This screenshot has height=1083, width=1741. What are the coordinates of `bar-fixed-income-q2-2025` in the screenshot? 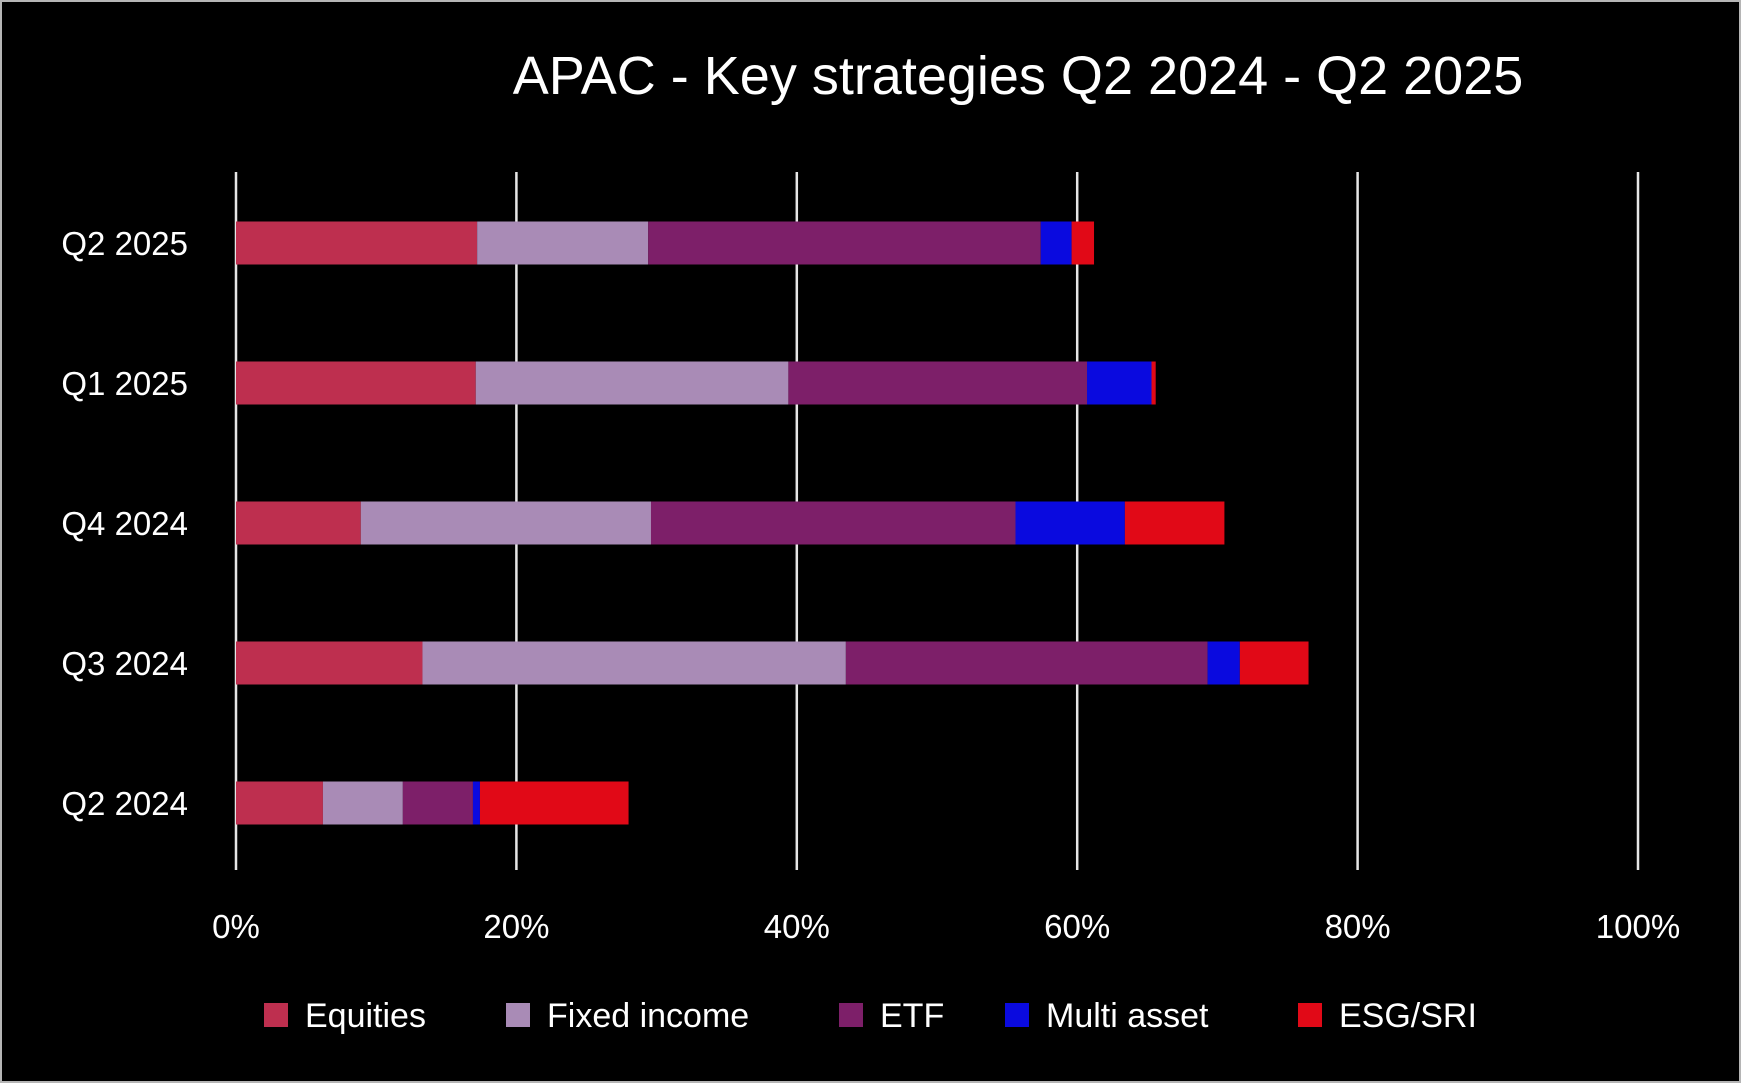 It's located at (563, 243).